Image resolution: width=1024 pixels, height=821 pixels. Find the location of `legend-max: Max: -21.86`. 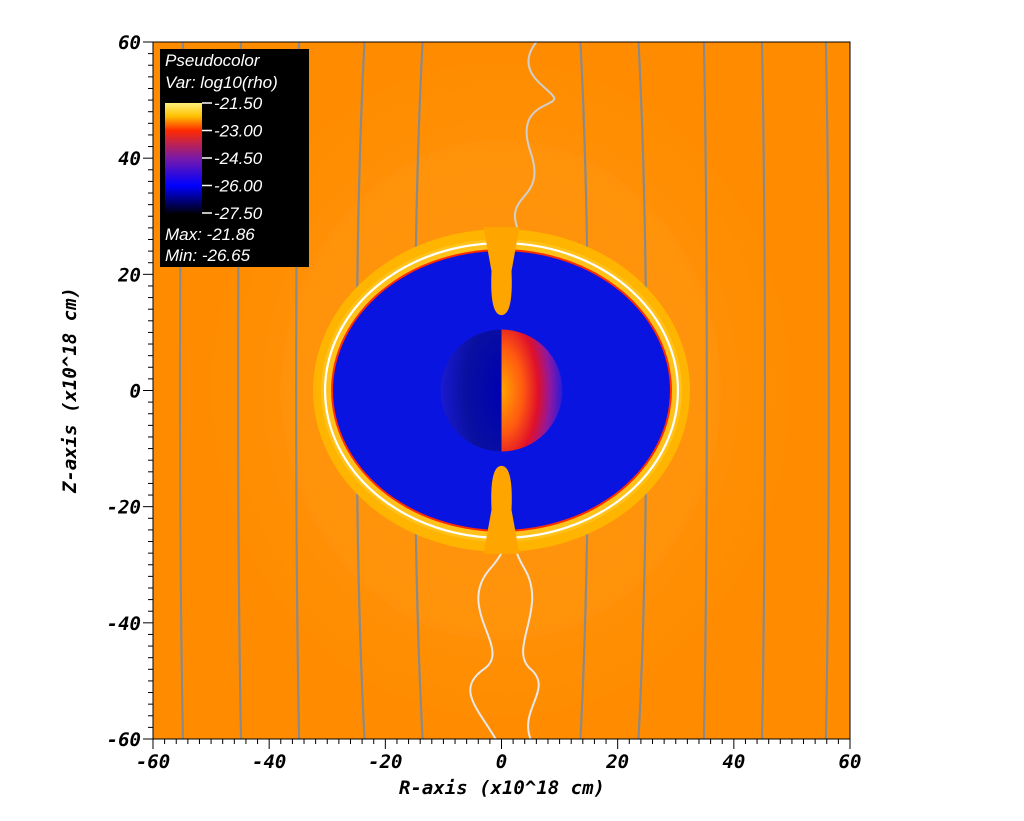

legend-max: Max: -21.86 is located at coordinates (210, 234).